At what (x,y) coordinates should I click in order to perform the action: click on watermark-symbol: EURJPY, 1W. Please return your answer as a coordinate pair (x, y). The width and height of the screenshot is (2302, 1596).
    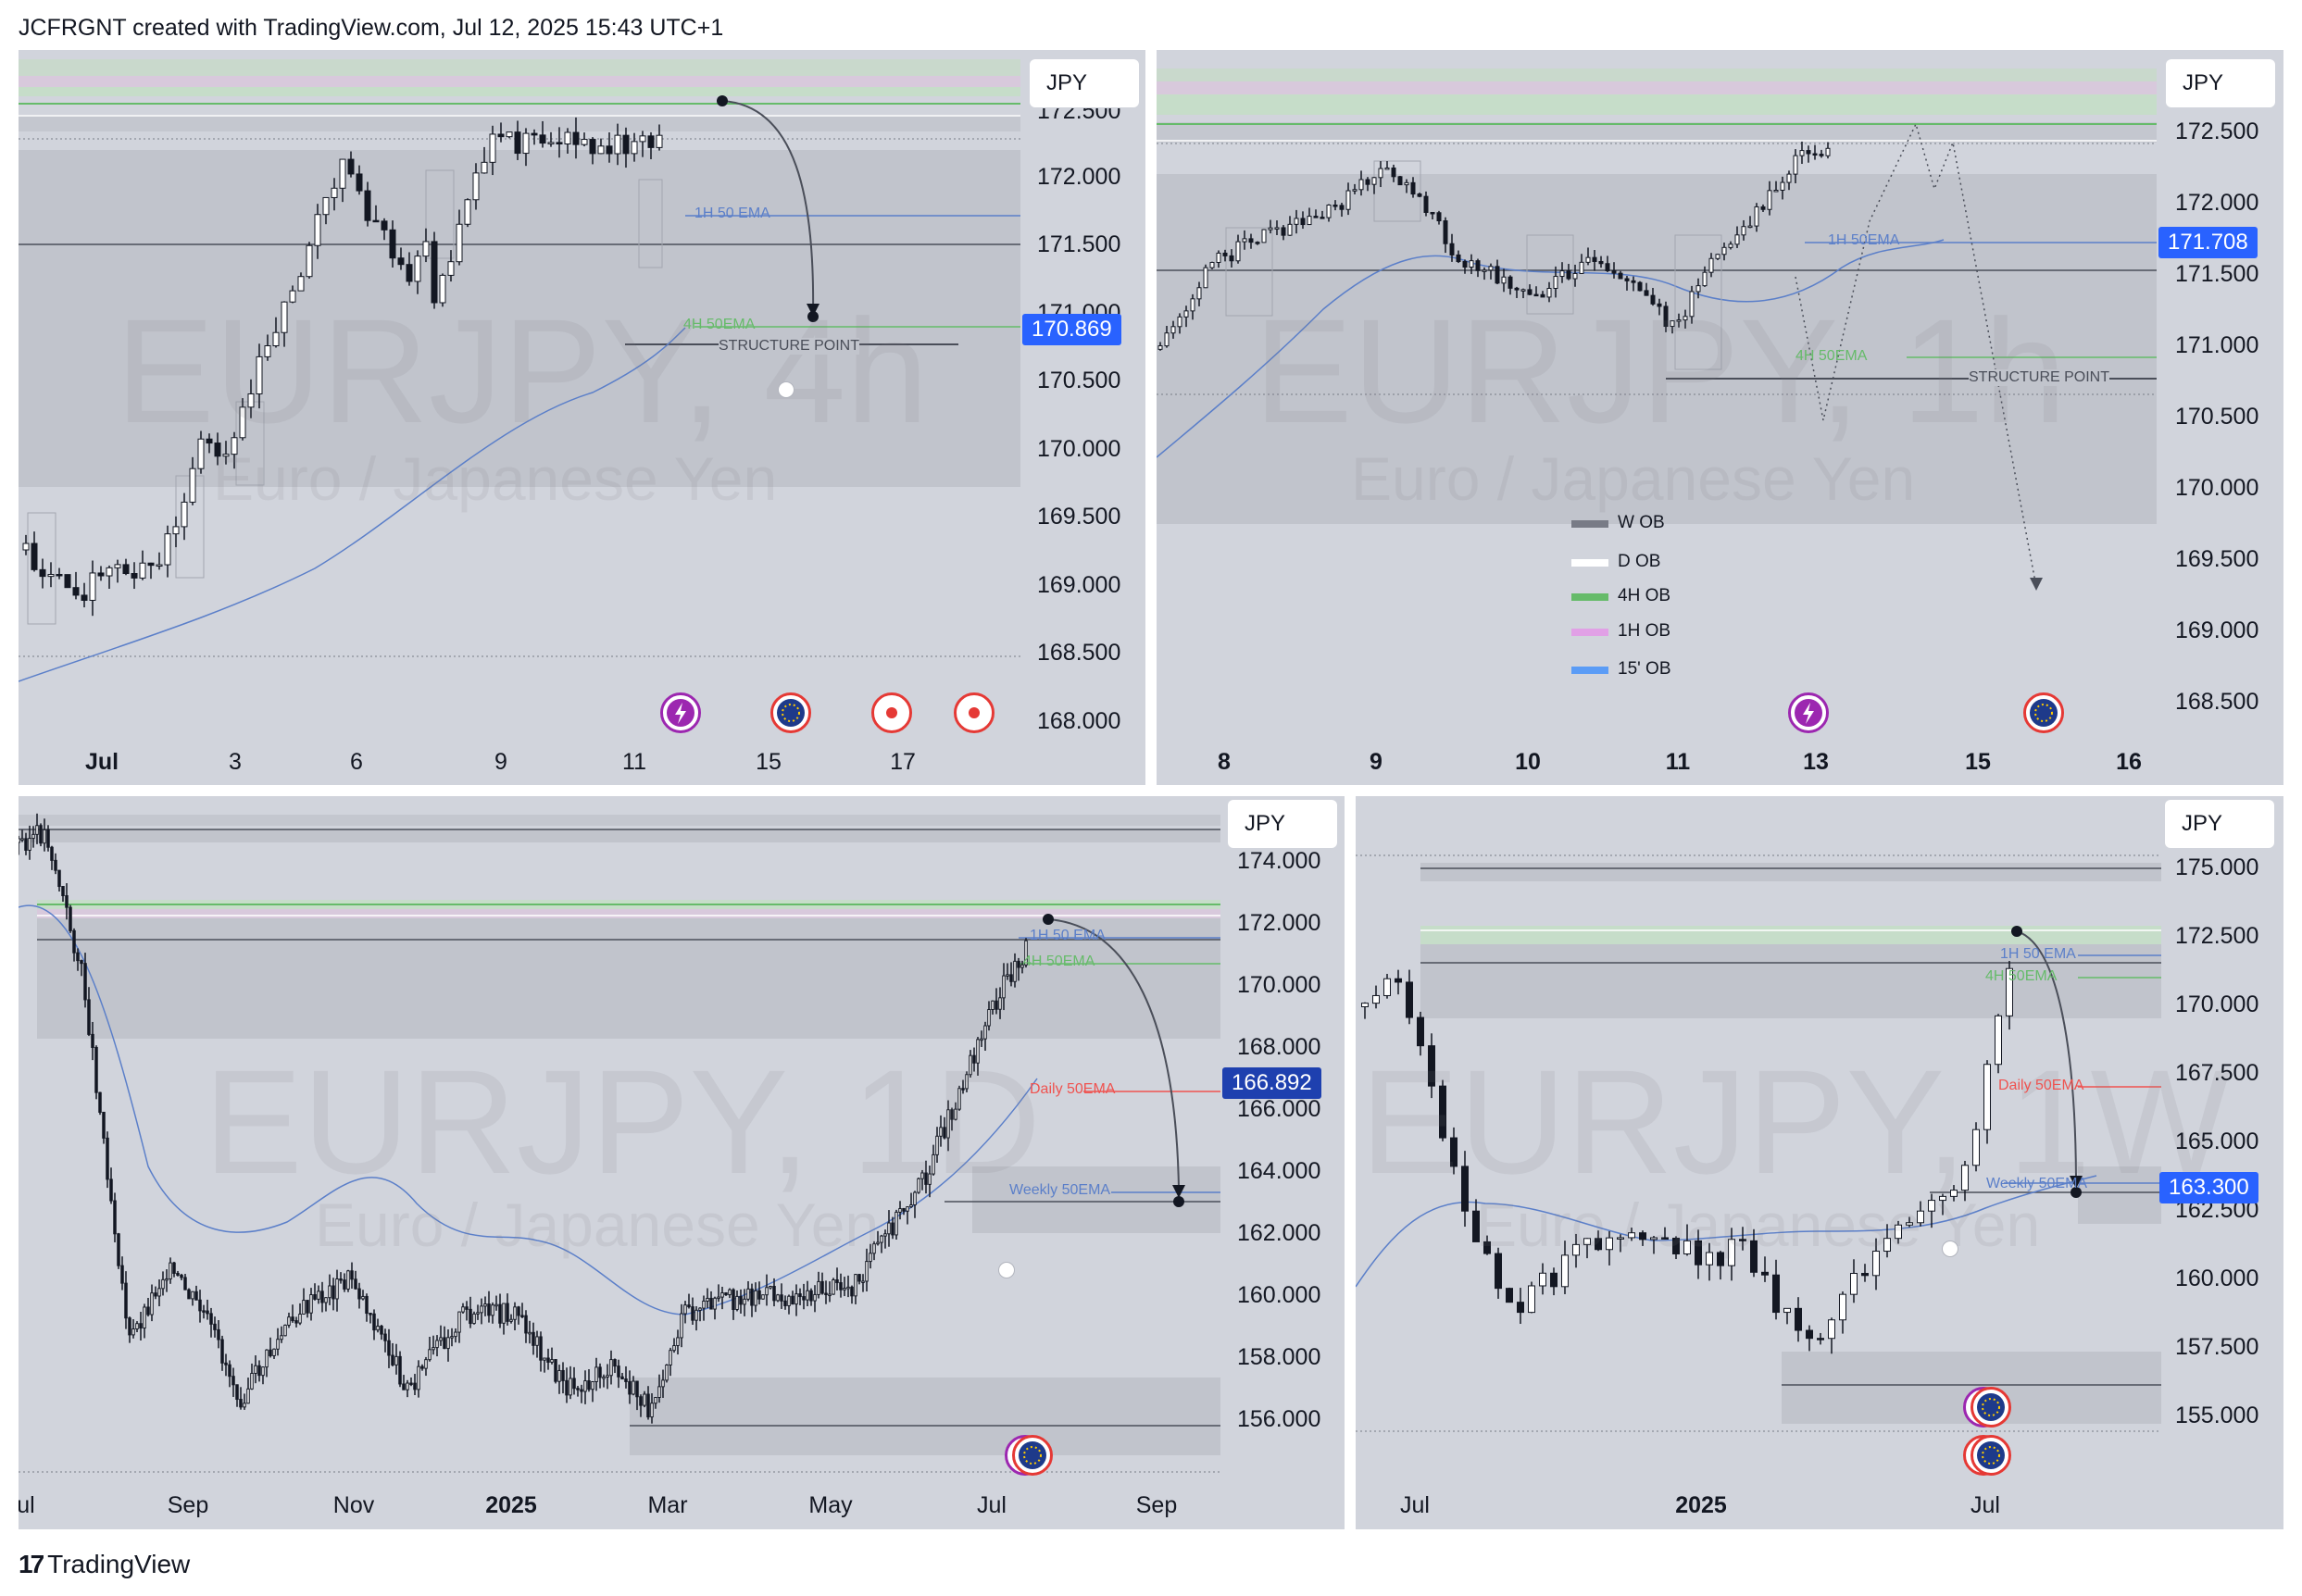
    Looking at the image, I should click on (1795, 1121).